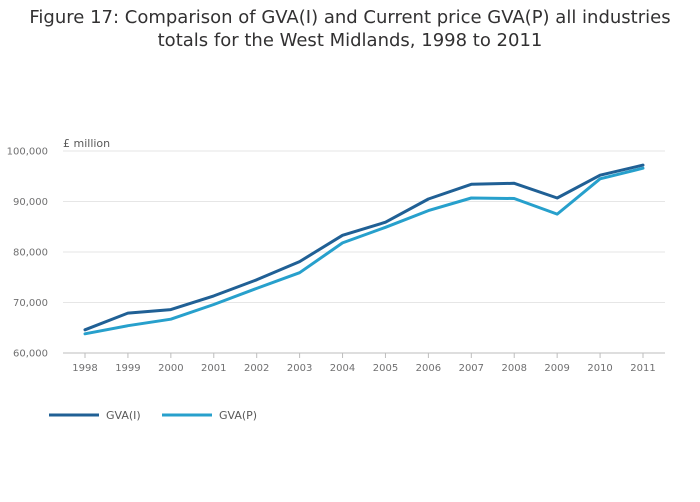  Describe the element at coordinates (84, 368) in the screenshot. I see `x-tick-label: 1998` at that location.